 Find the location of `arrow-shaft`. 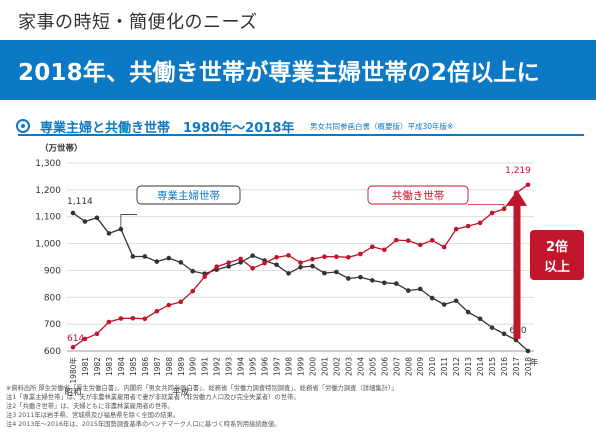

arrow-shaft is located at coordinates (517, 271).